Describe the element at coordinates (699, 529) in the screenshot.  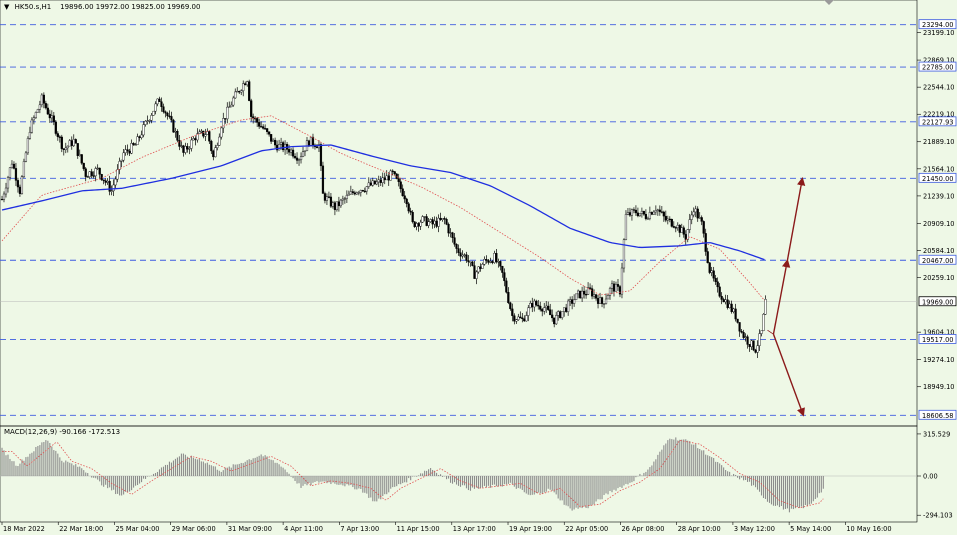
I see `time-tick-label: 28 Apr 10:00` at that location.